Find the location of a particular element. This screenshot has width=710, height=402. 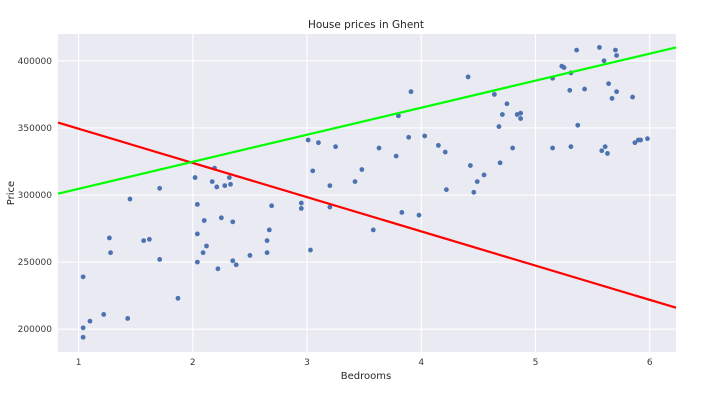

x-tick-label: 2 is located at coordinates (193, 363).